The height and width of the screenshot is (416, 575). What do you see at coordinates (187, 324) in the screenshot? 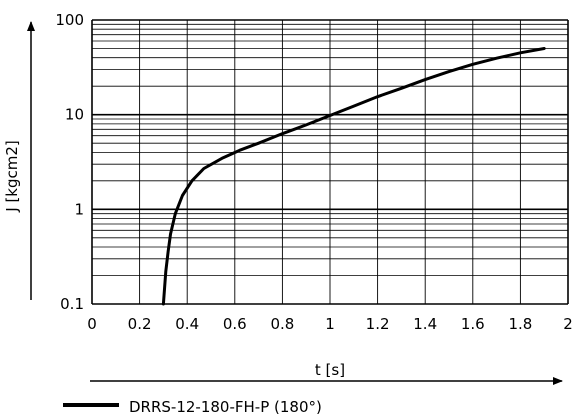
I see `x-tick-label: 0.4` at bounding box center [187, 324].